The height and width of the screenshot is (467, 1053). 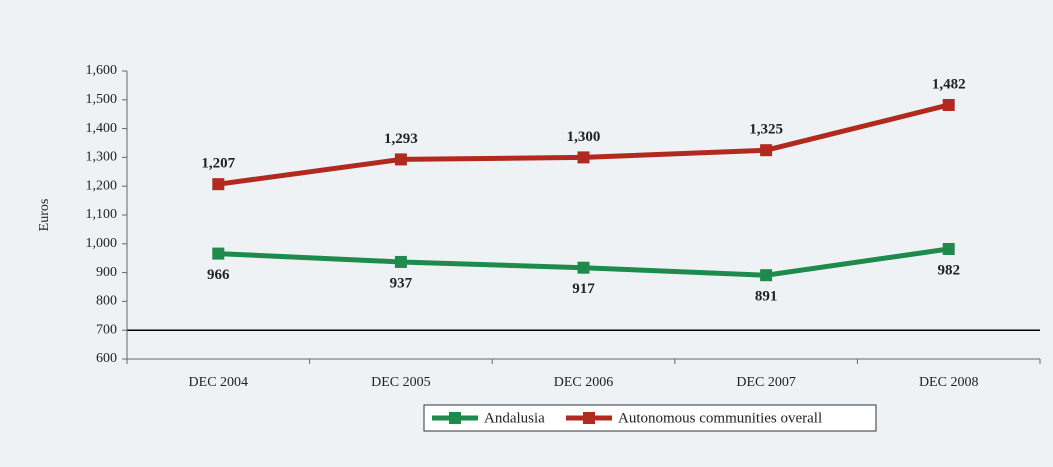 I want to click on y-tick-label: 600, so click(x=106, y=358).